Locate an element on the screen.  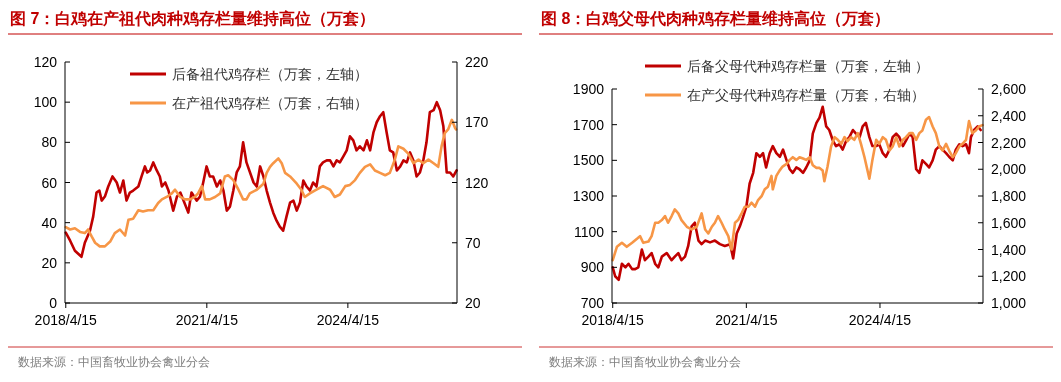
legend-label: 后备祖代鸡存栏（万套，左轴） is located at coordinates (270, 74).